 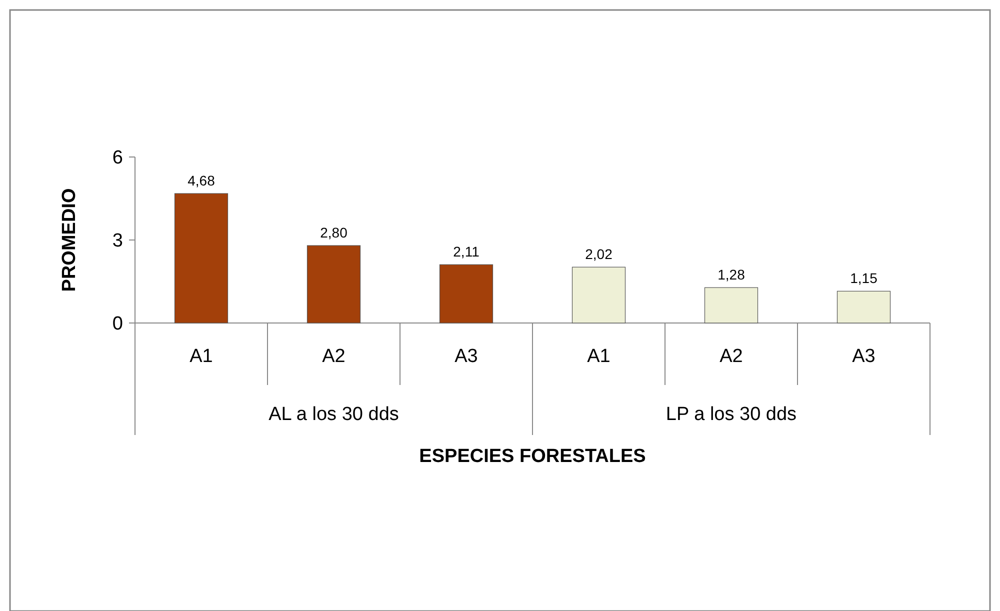 I want to click on data-label: 4,68, so click(x=202, y=180).